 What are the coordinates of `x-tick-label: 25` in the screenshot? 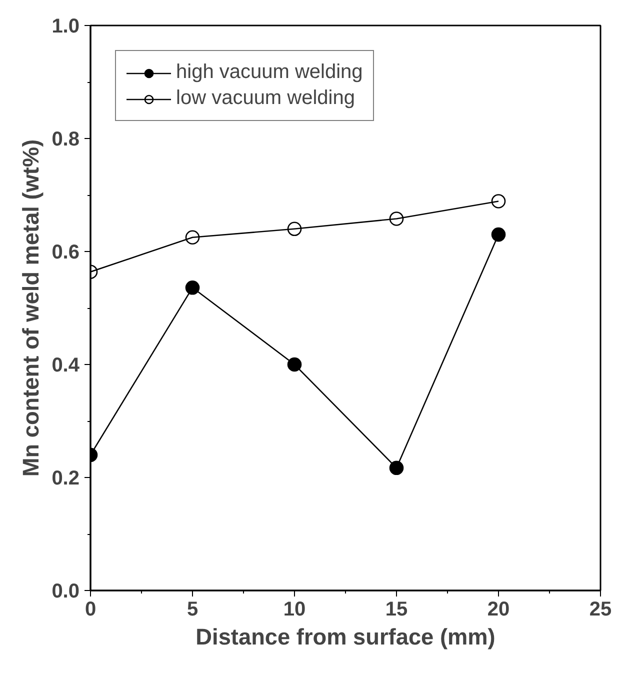 It's located at (600, 609).